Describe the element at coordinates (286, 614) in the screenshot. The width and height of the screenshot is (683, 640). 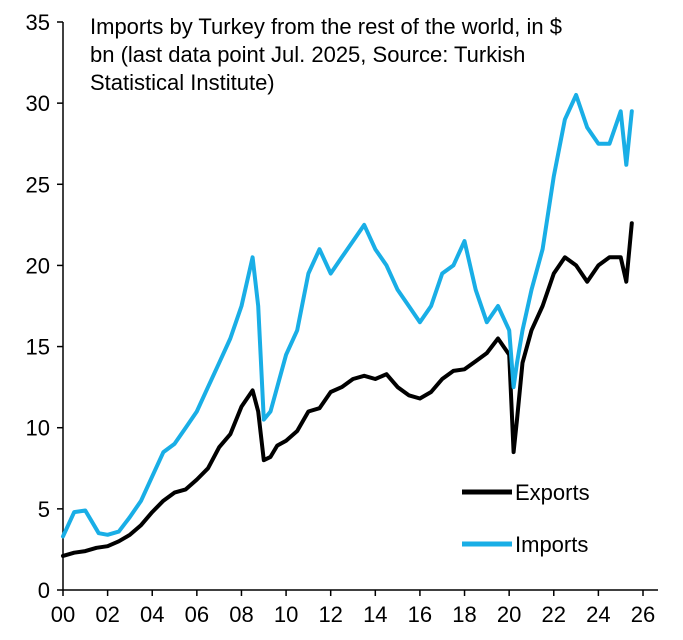
I see `x-tick-label: 10` at that location.